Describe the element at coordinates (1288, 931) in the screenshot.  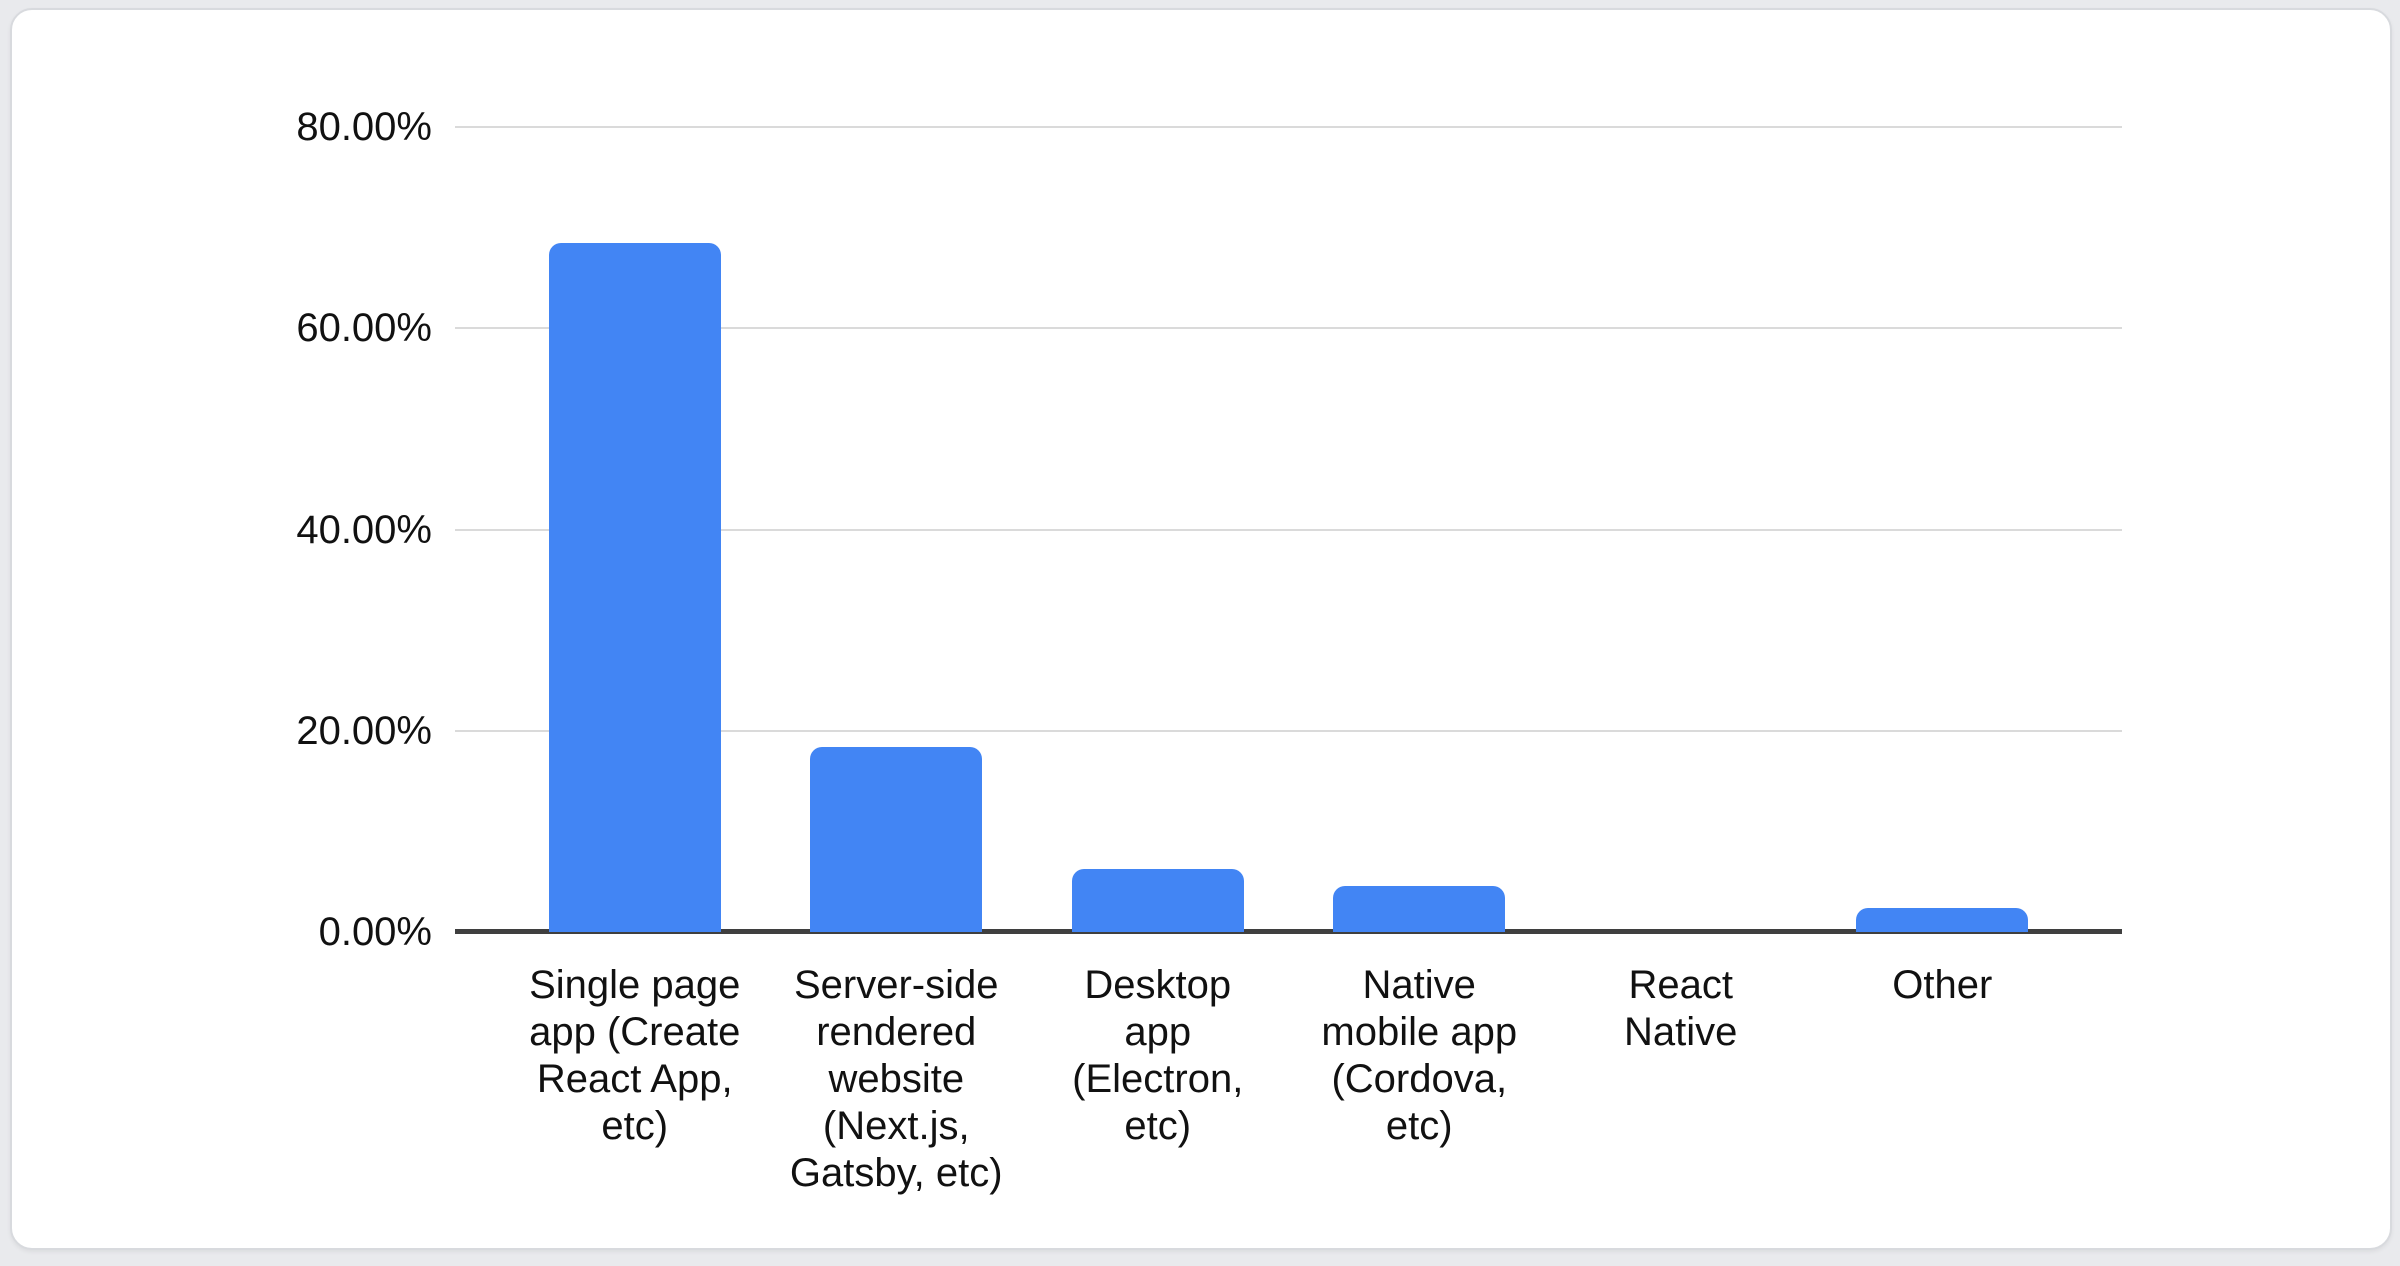
I see `x-axis-line` at that location.